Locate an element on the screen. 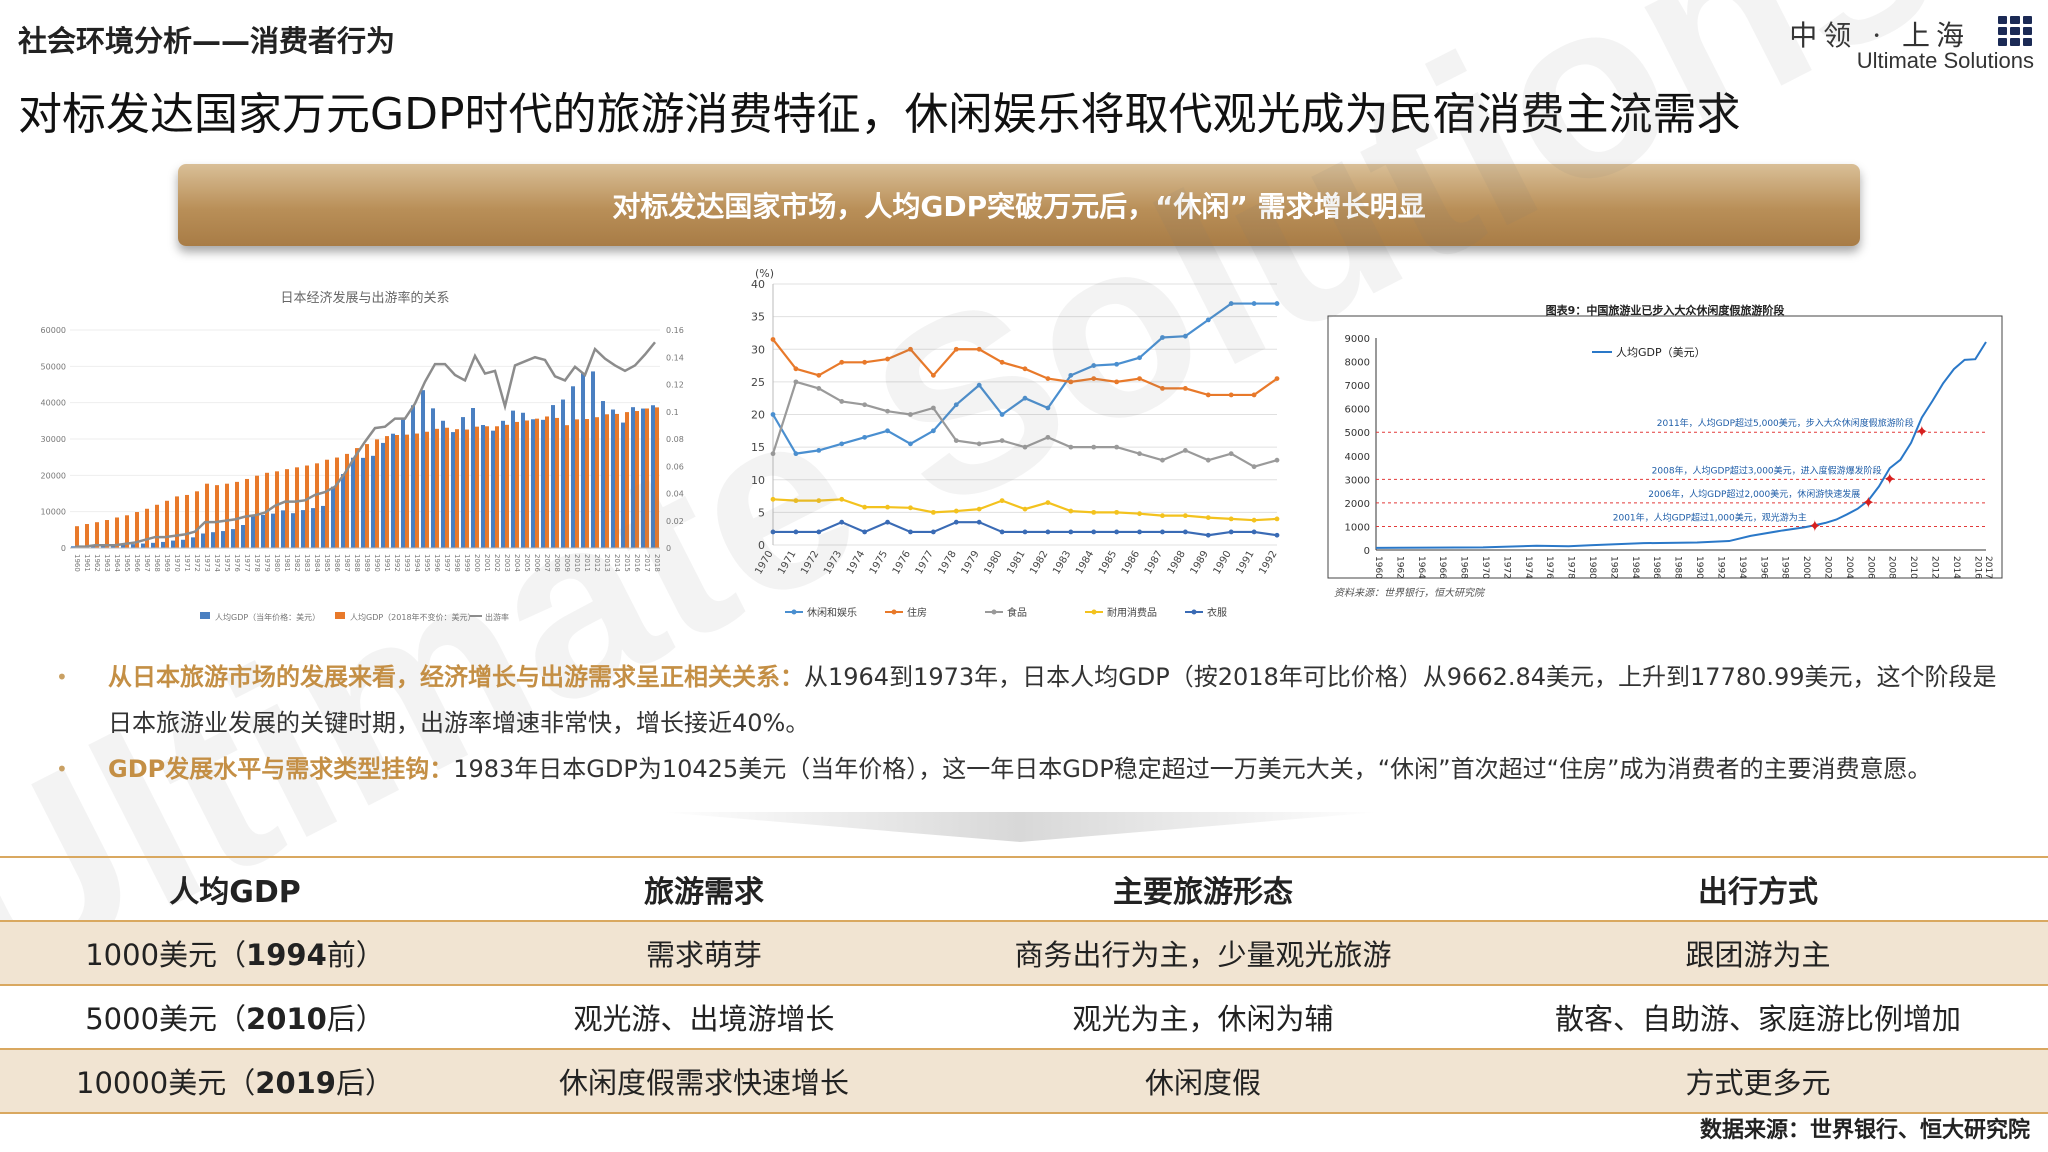 The image size is (2048, 1152). legend-swatch is located at coordinates (340, 615).